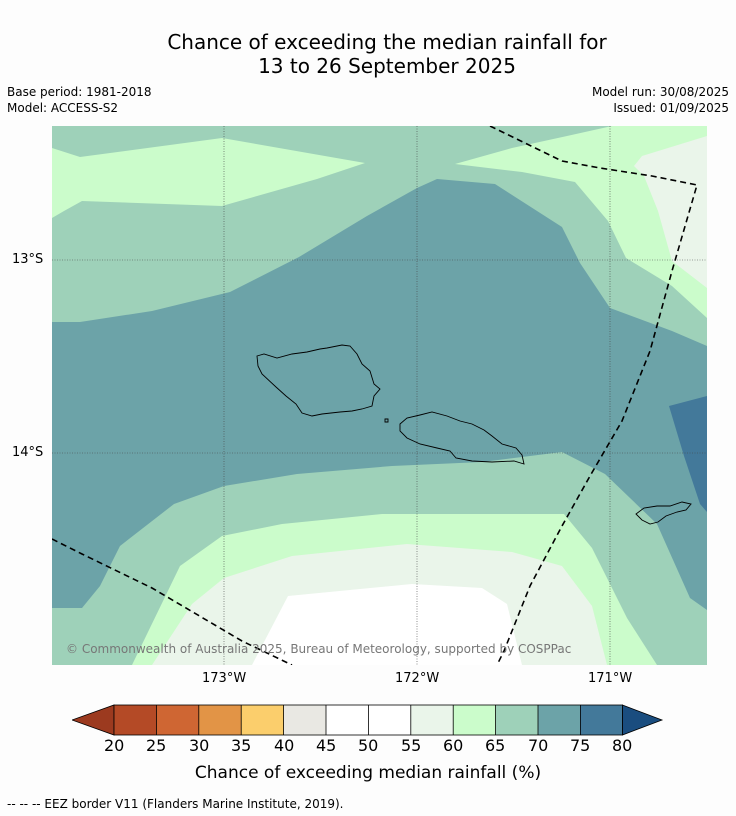 This screenshot has width=736, height=816. What do you see at coordinates (387, 624) in the screenshot?
I see `band-45-55-bottom` at bounding box center [387, 624].